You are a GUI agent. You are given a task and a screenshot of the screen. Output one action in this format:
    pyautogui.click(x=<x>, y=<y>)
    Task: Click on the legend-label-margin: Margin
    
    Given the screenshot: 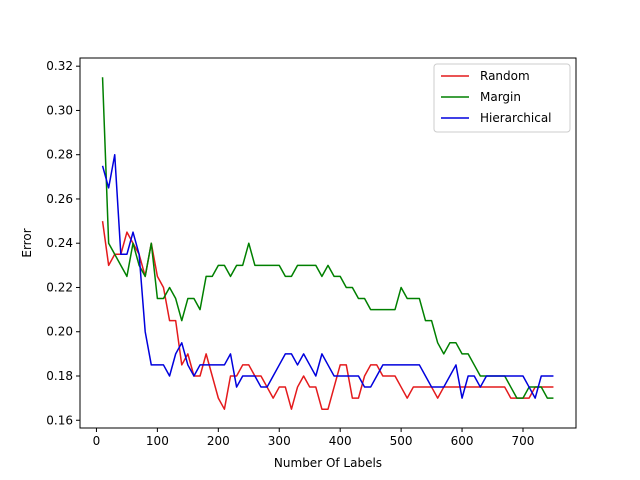 What is the action you would take?
    pyautogui.click(x=500, y=97)
    